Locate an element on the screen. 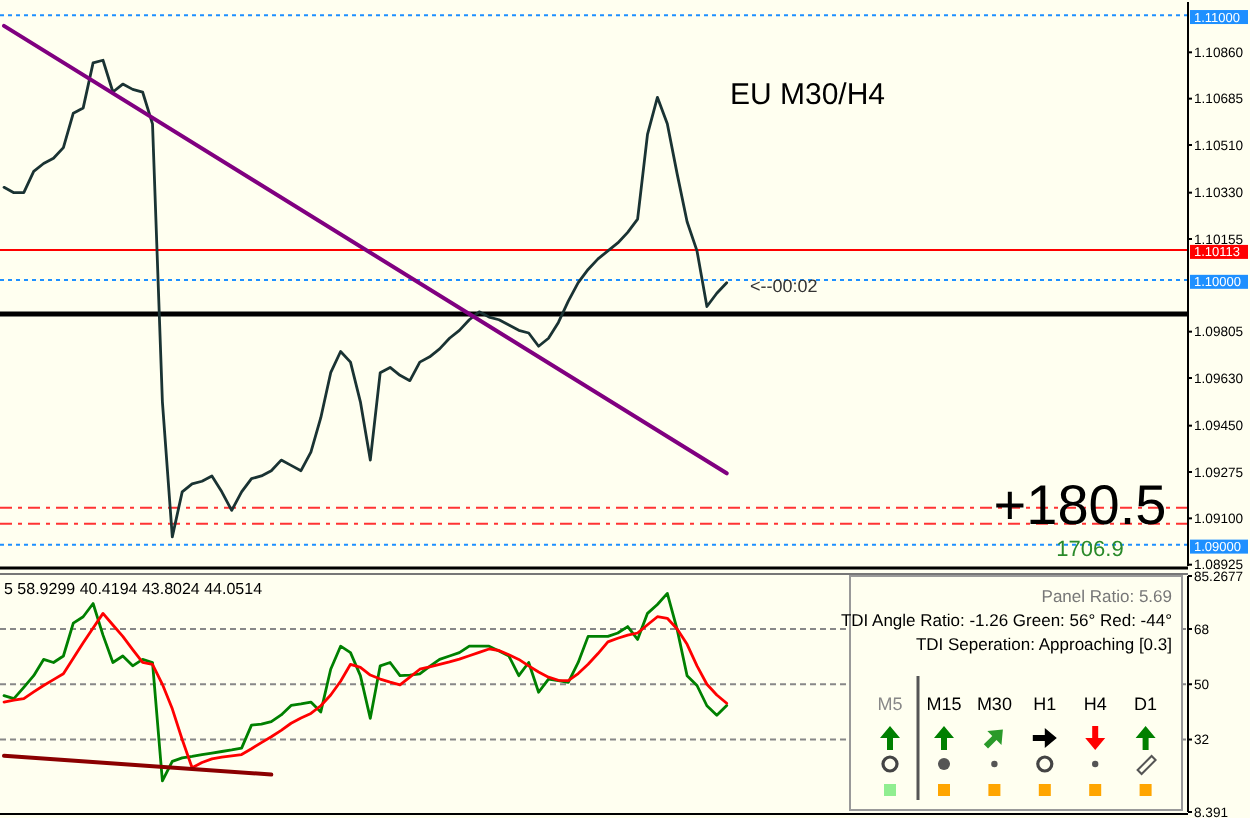 This screenshot has height=818, width=1250. category-label: D1 is located at coordinates (1146, 704).